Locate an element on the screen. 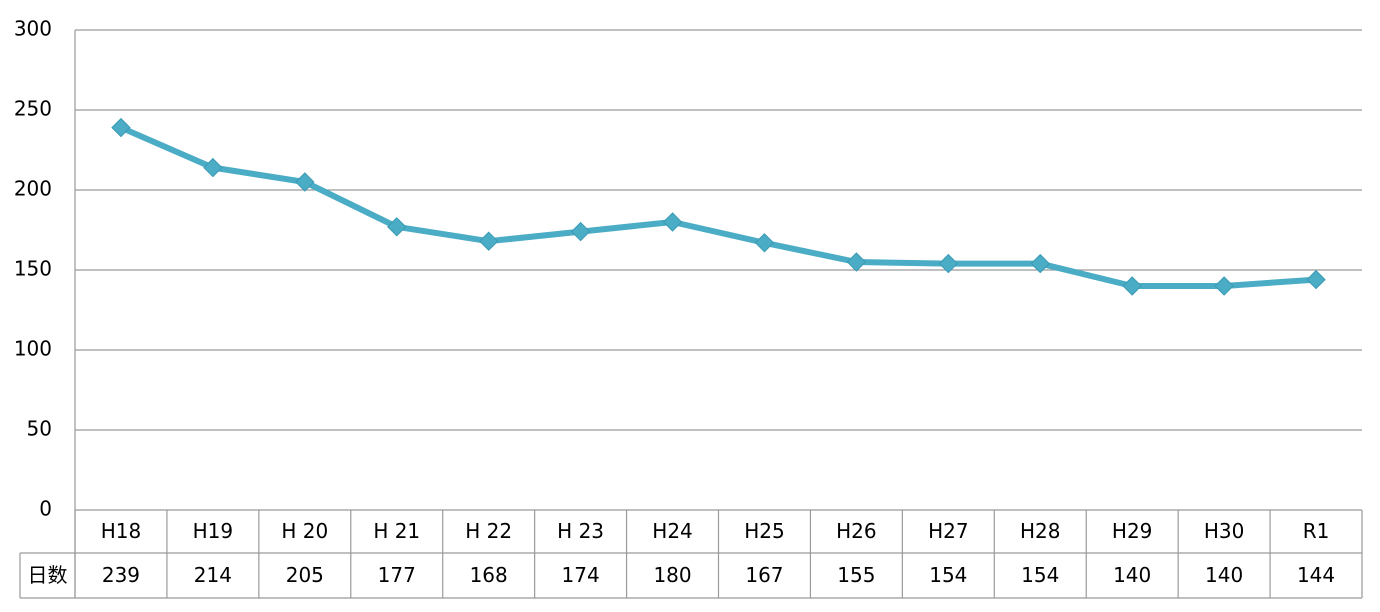 Image resolution: width=1380 pixels, height=612 pixels. x-tick-label: H30 is located at coordinates (1224, 531).